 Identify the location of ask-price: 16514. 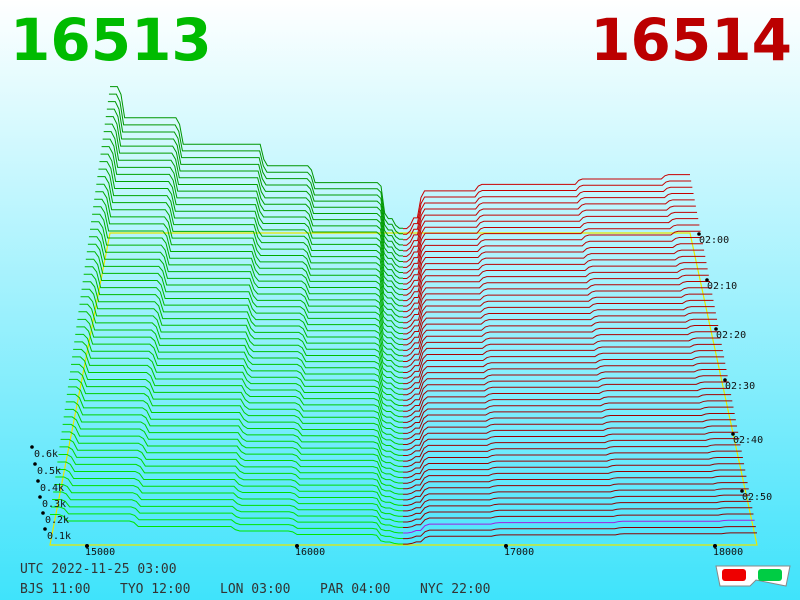
(691, 40).